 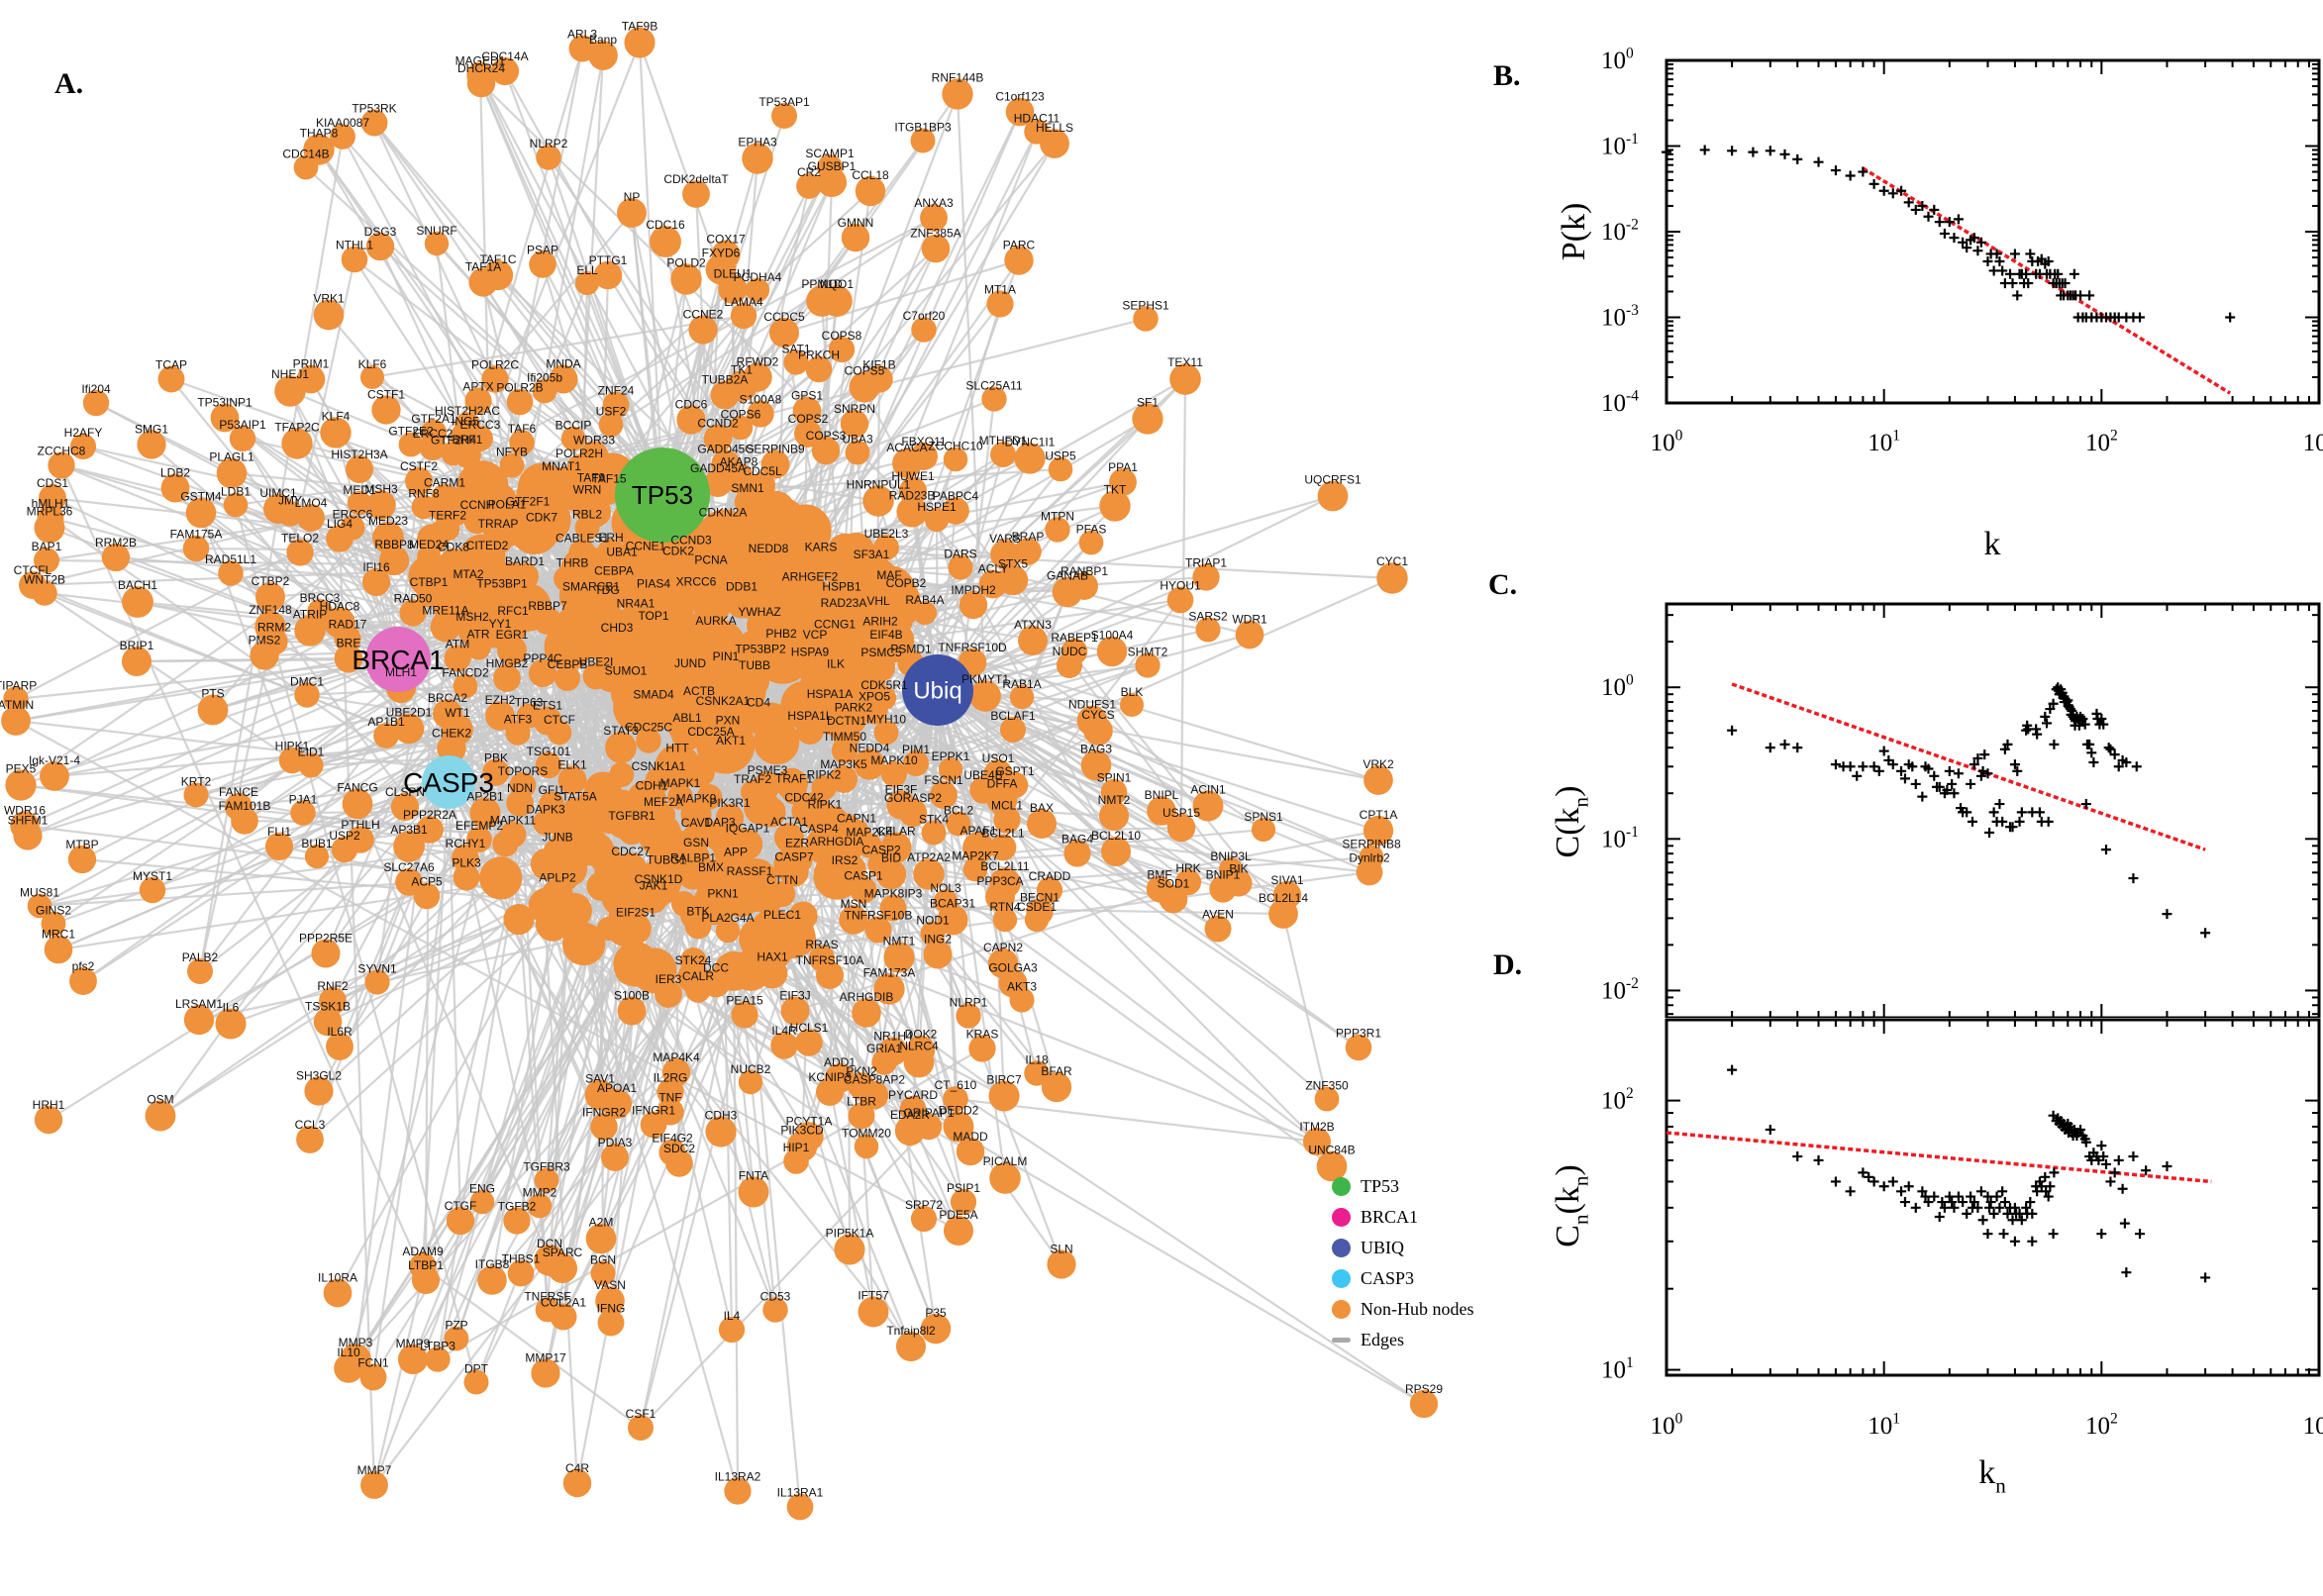 What do you see at coordinates (513, 821) in the screenshot?
I see `gene-label: MAPK11` at bounding box center [513, 821].